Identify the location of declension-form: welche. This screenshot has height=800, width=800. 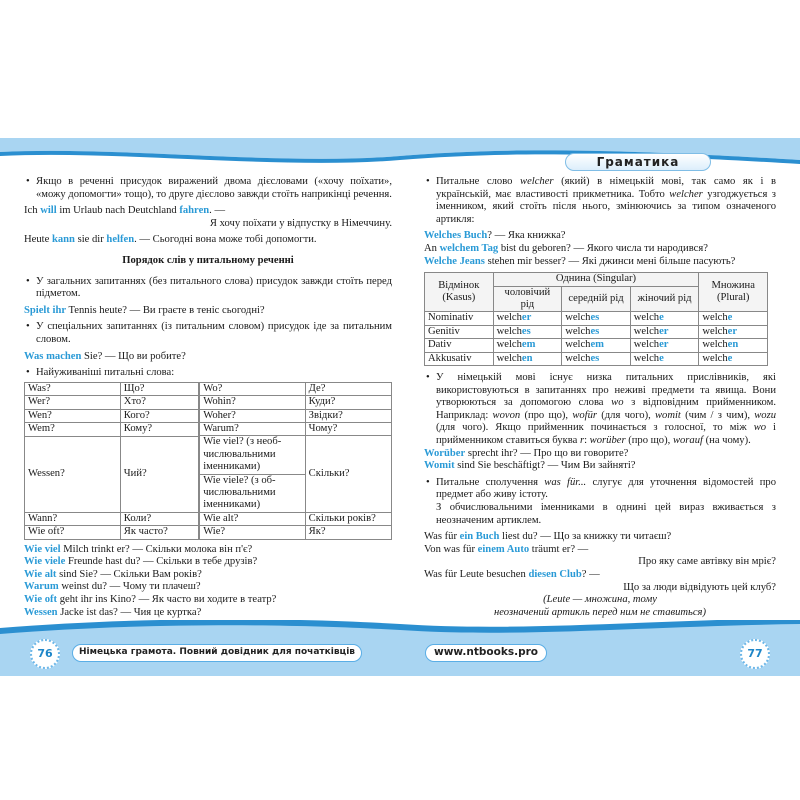
(733, 318).